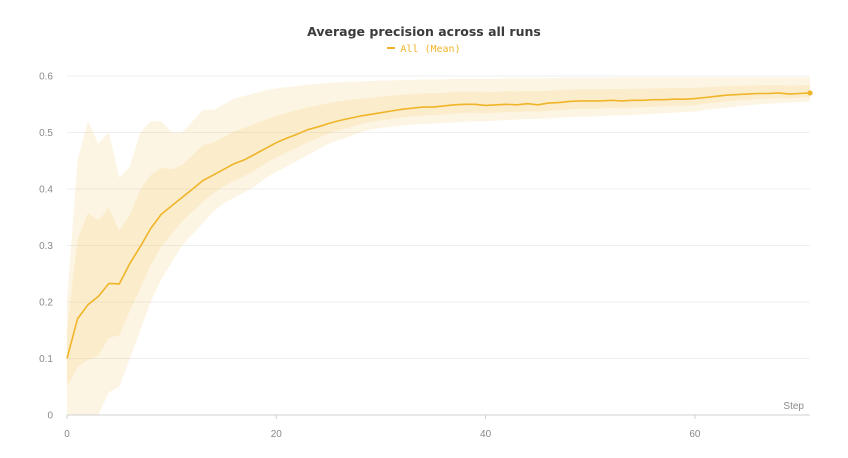  I want to click on y-tick-label: 0.2, so click(46, 303).